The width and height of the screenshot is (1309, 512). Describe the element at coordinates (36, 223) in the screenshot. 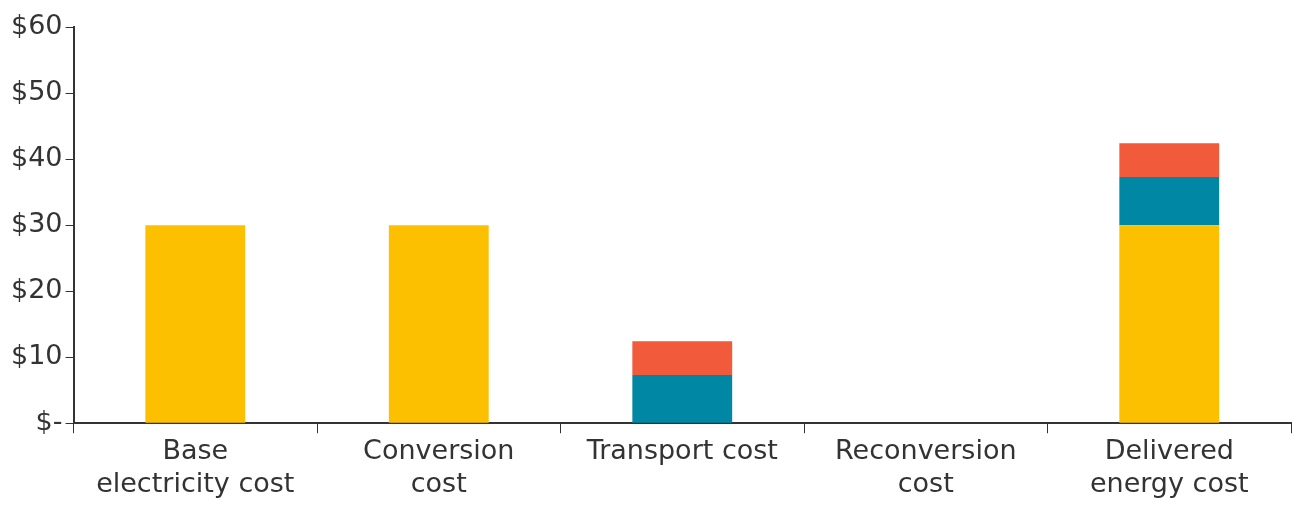

I see `y-tick-label: $30` at that location.